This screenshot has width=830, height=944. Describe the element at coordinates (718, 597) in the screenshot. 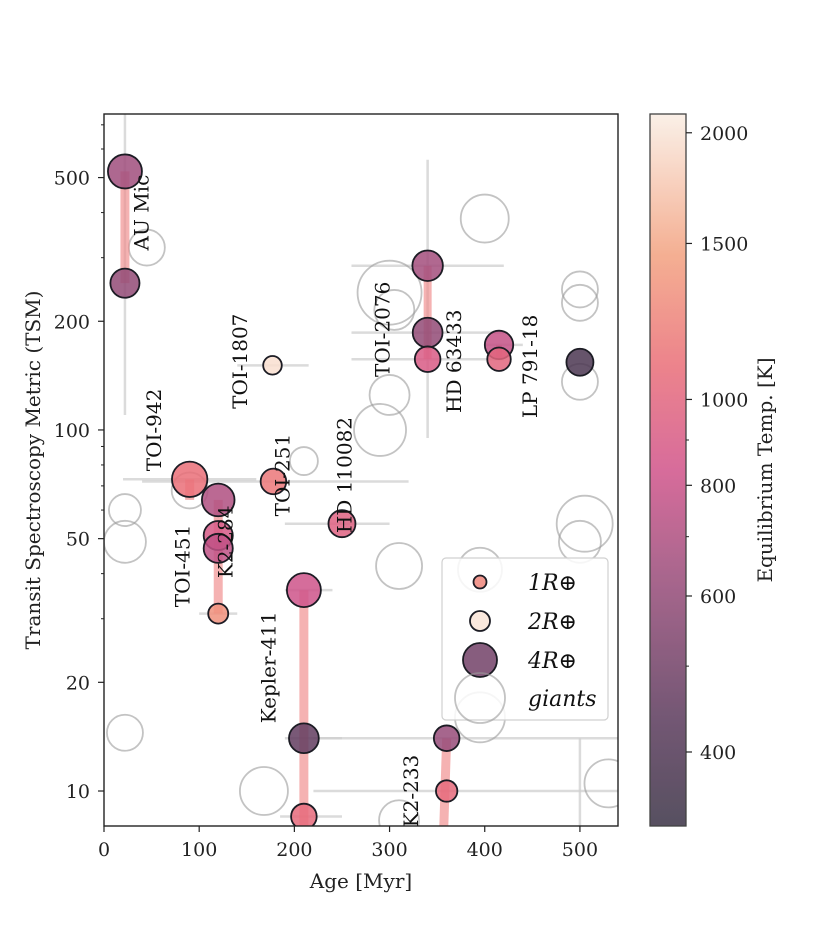

I see `colorbar-tick-label: 600` at that location.